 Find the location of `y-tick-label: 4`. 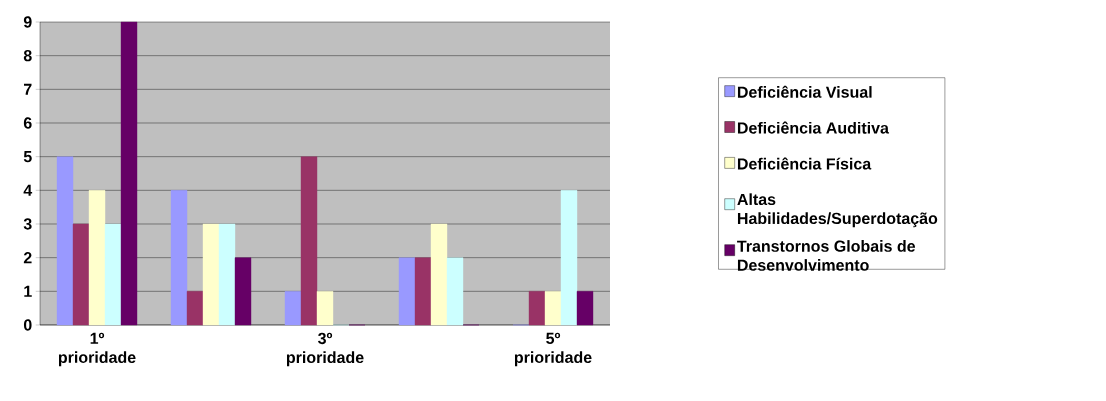

y-tick-label: 4 is located at coordinates (28, 190).